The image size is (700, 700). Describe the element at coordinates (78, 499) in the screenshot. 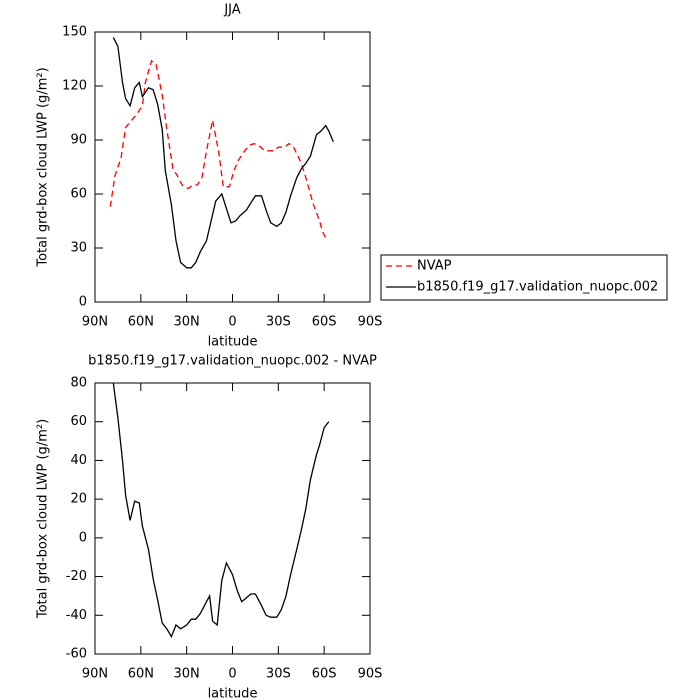

I see `y-tick-label: 20` at that location.